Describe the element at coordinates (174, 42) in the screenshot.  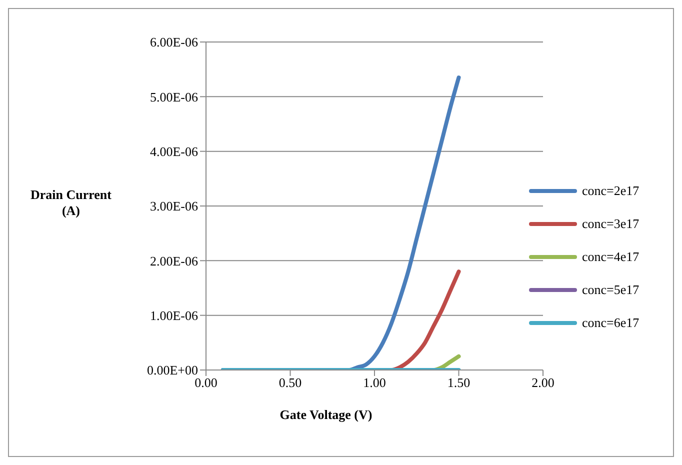
I see `y-tick-label: 6.00E-06` at that location.